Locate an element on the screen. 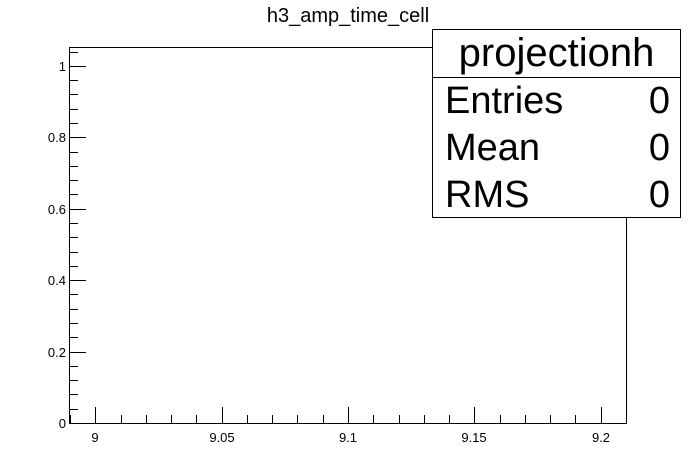 This screenshot has width=696, height=472. x-tick-label: 9 is located at coordinates (94, 437).